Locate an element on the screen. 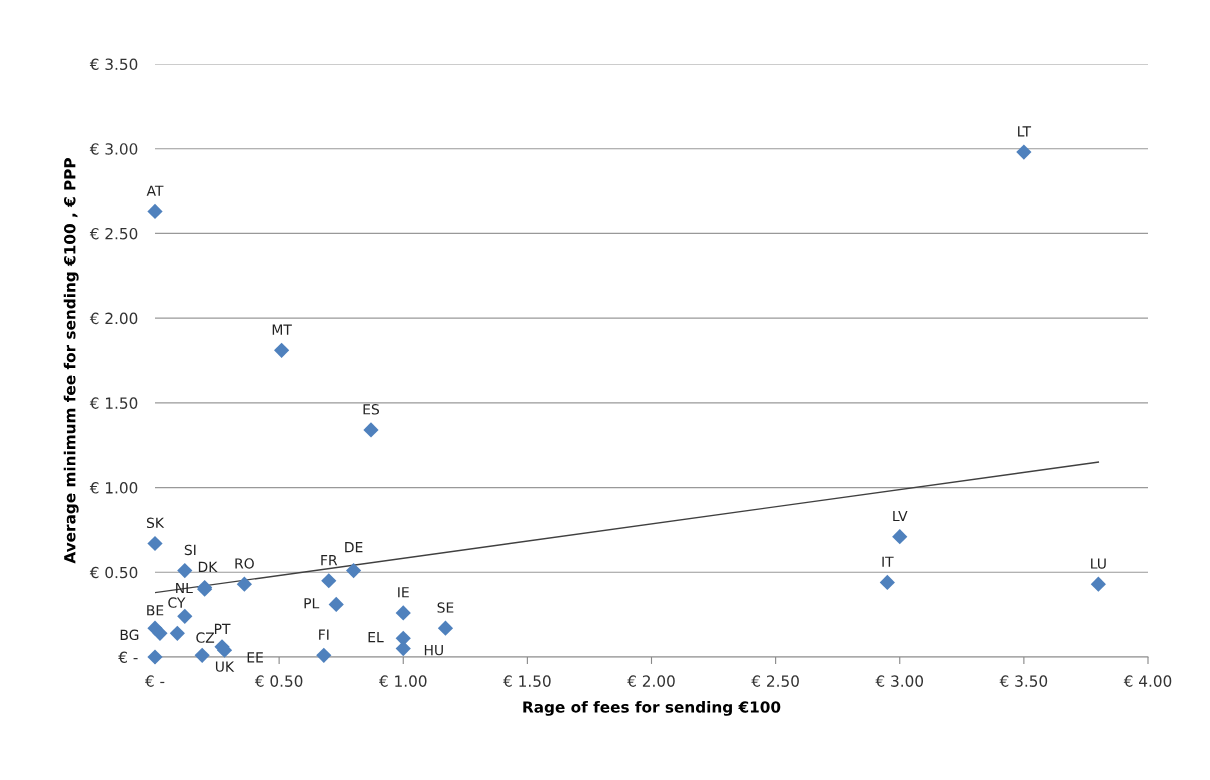 Image resolution: width=1210 pixels, height=780 pixels. annotation: CZ is located at coordinates (205, 637).